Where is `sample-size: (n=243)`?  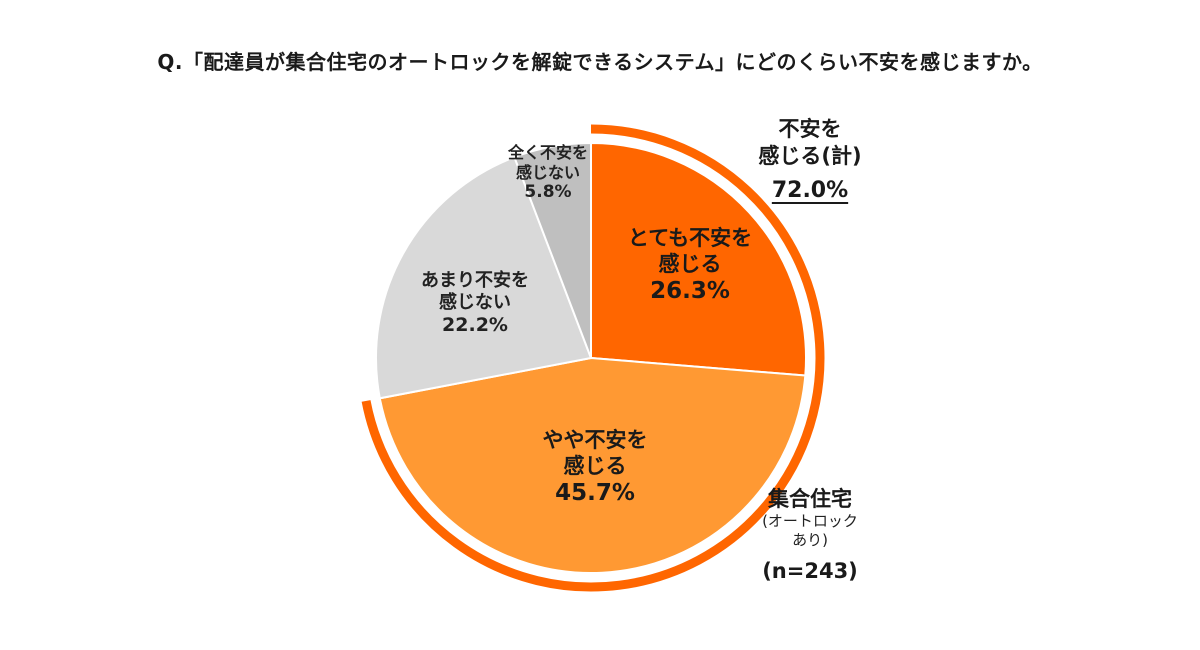 sample-size: (n=243) is located at coordinates (810, 570).